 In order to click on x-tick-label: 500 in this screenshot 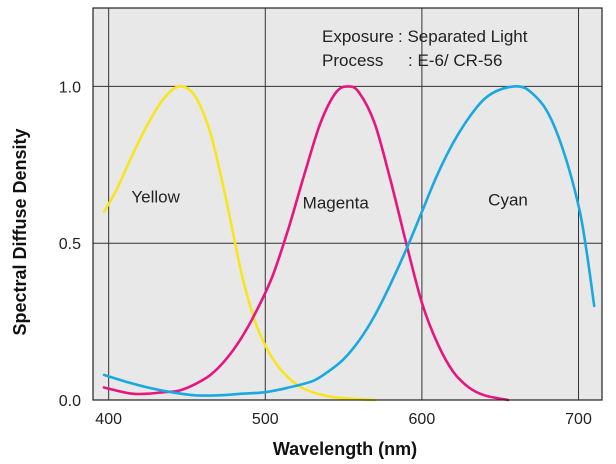, I will do `click(265, 419)`.